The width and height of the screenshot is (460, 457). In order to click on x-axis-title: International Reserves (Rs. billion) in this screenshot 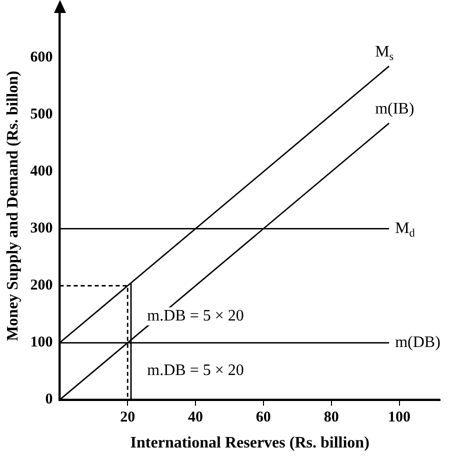, I will do `click(250, 443)`.